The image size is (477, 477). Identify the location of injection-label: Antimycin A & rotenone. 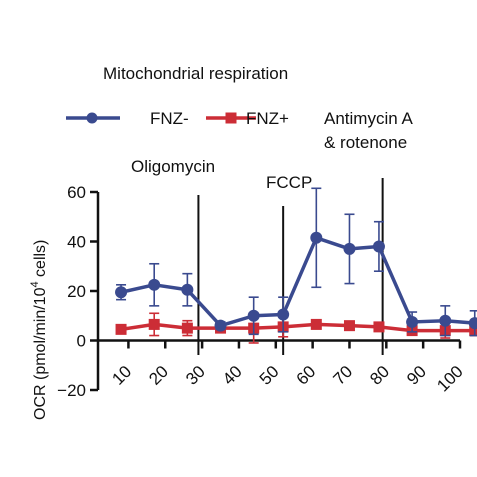
(368, 130).